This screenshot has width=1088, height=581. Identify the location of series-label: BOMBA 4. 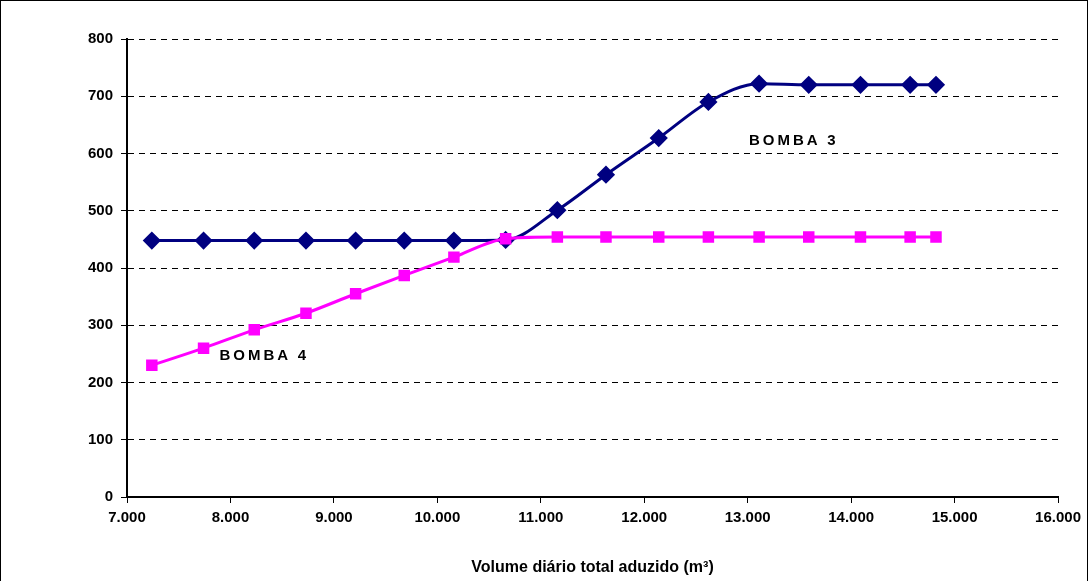
(264, 354).